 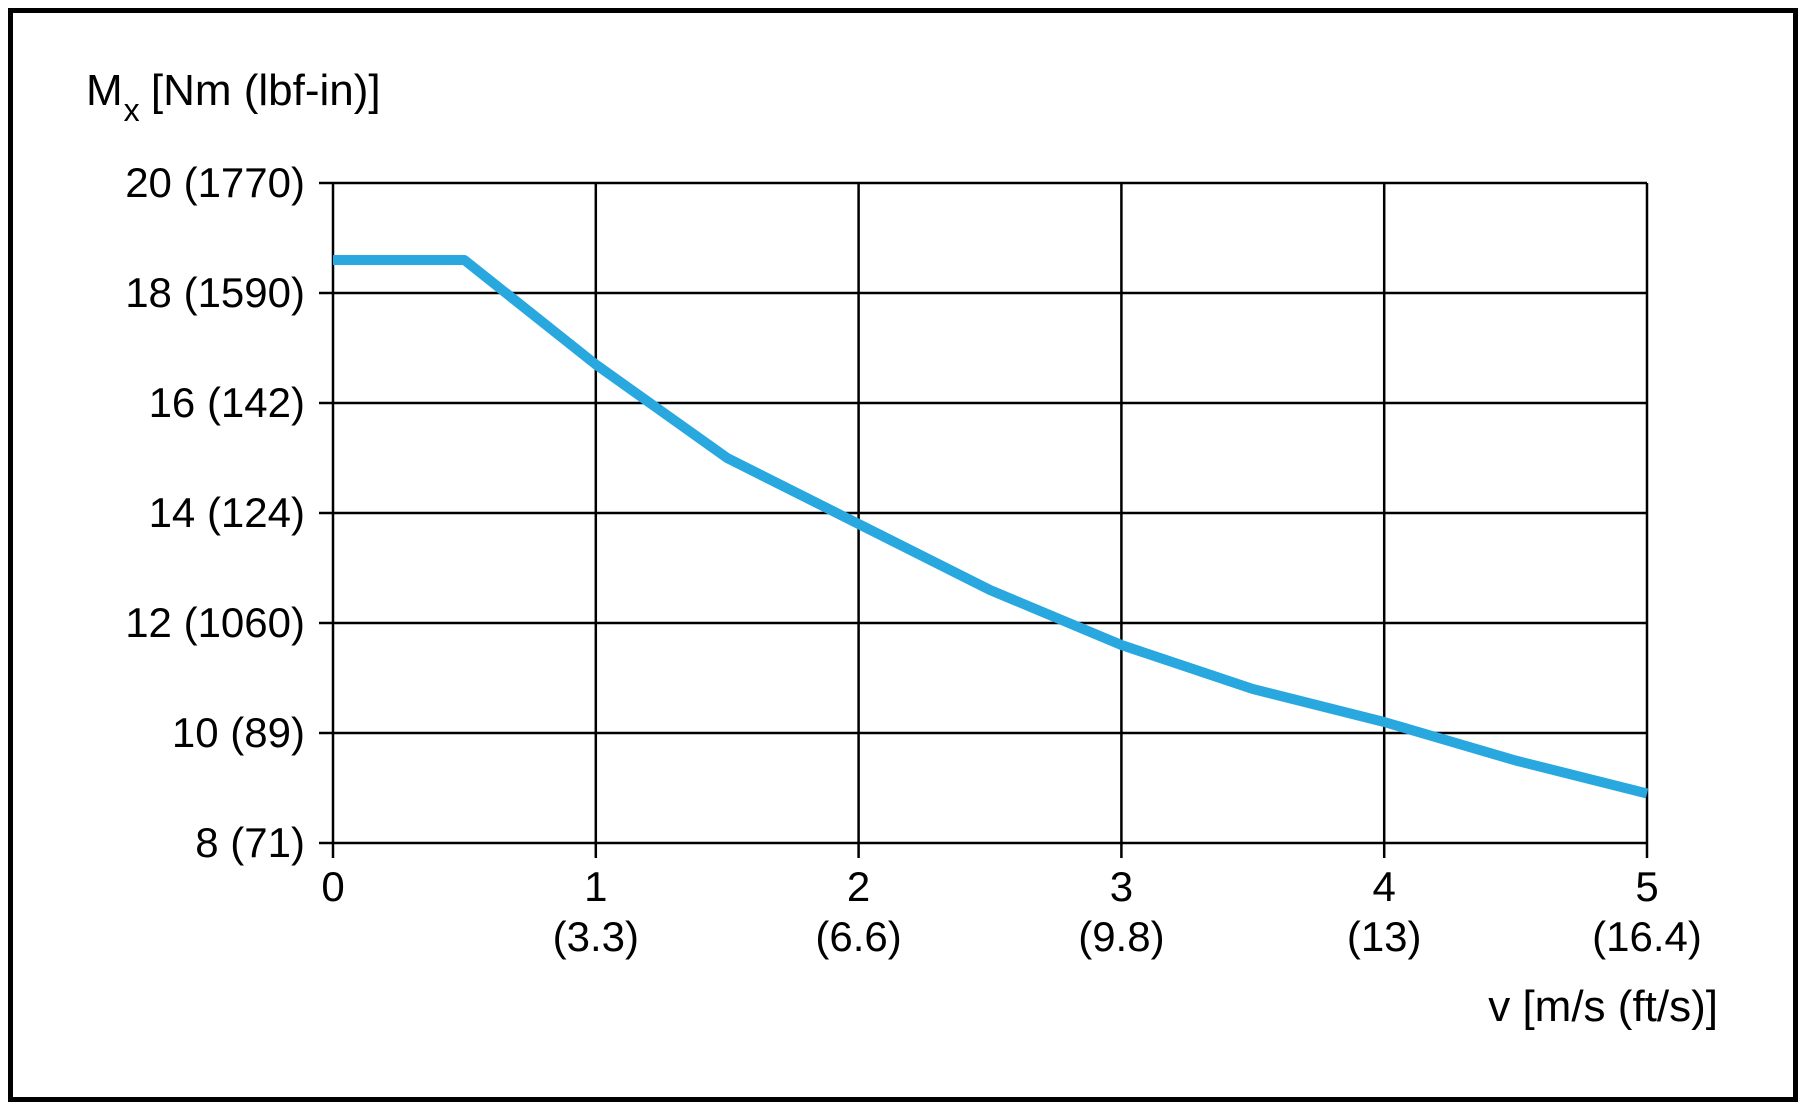 What do you see at coordinates (858, 936) in the screenshot?
I see `x-tick-secondary-value: (6.6)` at bounding box center [858, 936].